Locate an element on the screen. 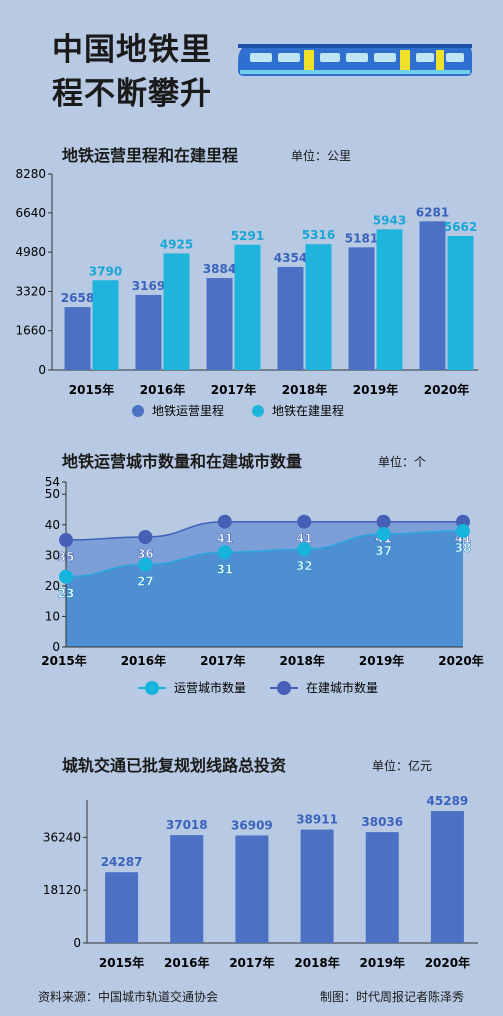 Image resolution: width=503 pixels, height=1016 pixels. legend-label: 在建城市数量 is located at coordinates (342, 687).